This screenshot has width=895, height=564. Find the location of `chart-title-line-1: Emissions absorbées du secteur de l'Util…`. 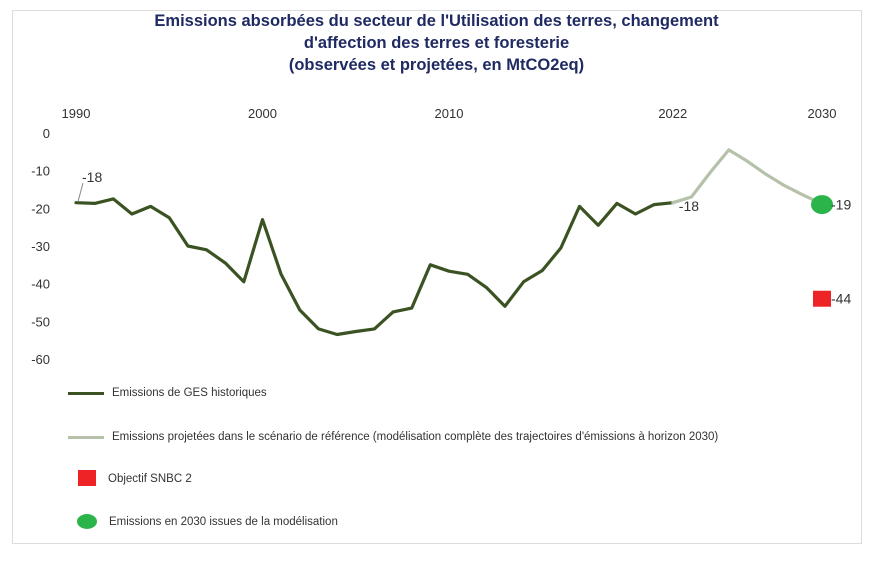

chart-title-line-1: Emissions absorbées du secteur de l'Util… is located at coordinates (436, 21).